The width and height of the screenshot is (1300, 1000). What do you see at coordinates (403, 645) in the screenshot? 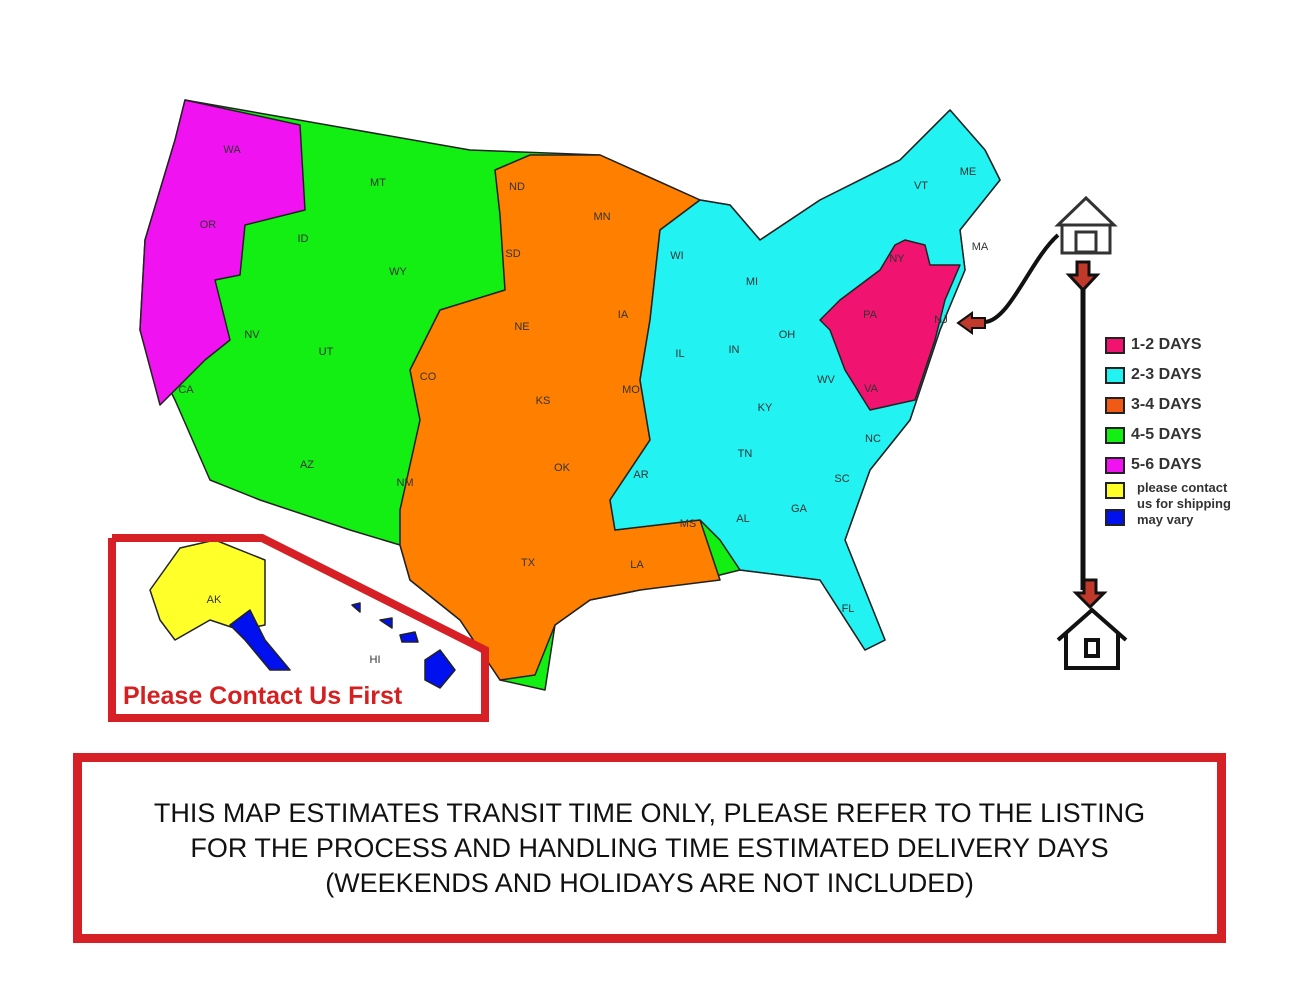
I see `hawaii` at bounding box center [403, 645].